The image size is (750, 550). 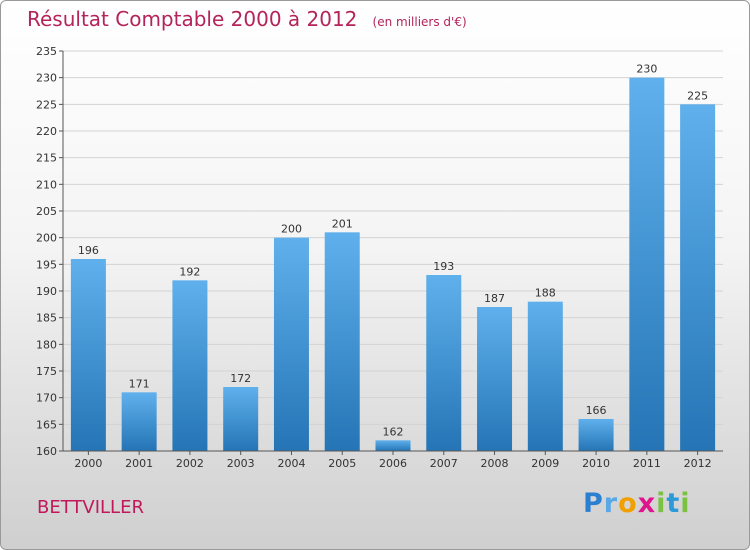 I want to click on y-tick-label: 170, so click(x=46, y=398).